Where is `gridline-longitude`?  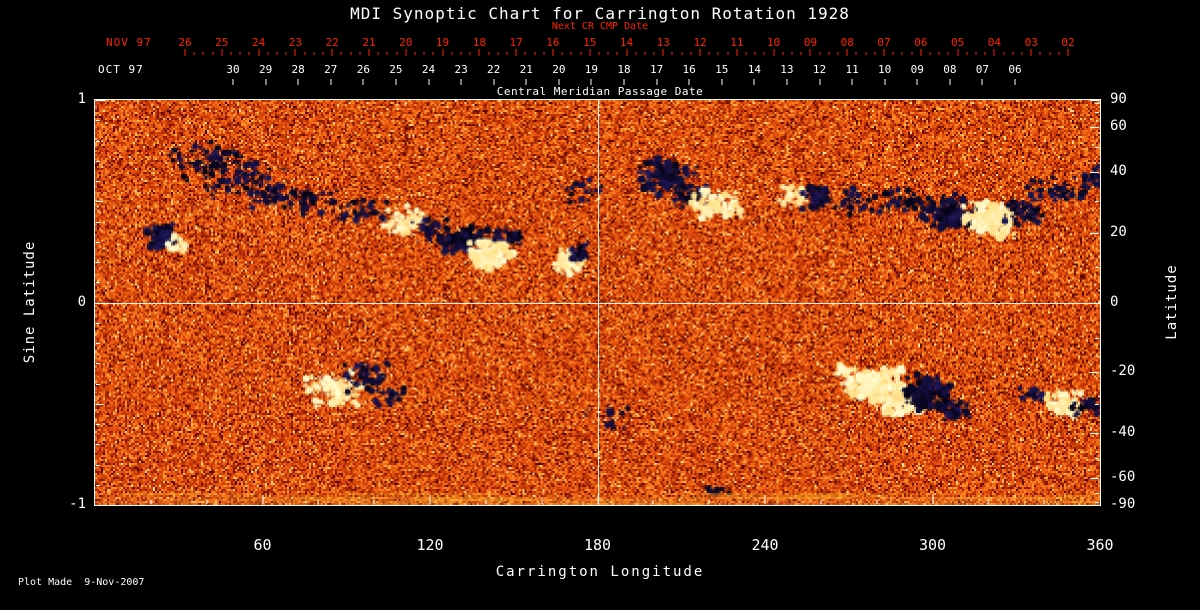 gridline-longitude is located at coordinates (598, 302).